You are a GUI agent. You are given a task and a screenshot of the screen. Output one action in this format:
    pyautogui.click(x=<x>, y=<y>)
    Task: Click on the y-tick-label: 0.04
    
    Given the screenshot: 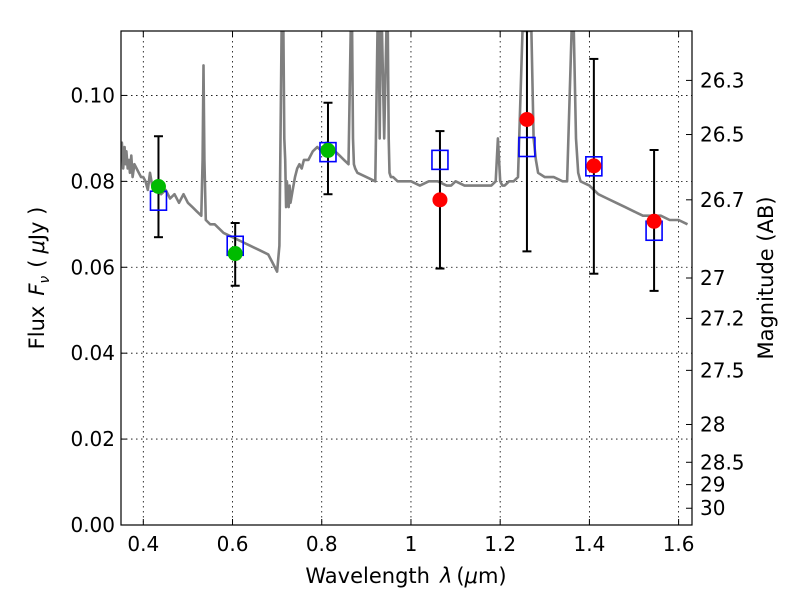 What is the action you would take?
    pyautogui.click(x=92, y=353)
    